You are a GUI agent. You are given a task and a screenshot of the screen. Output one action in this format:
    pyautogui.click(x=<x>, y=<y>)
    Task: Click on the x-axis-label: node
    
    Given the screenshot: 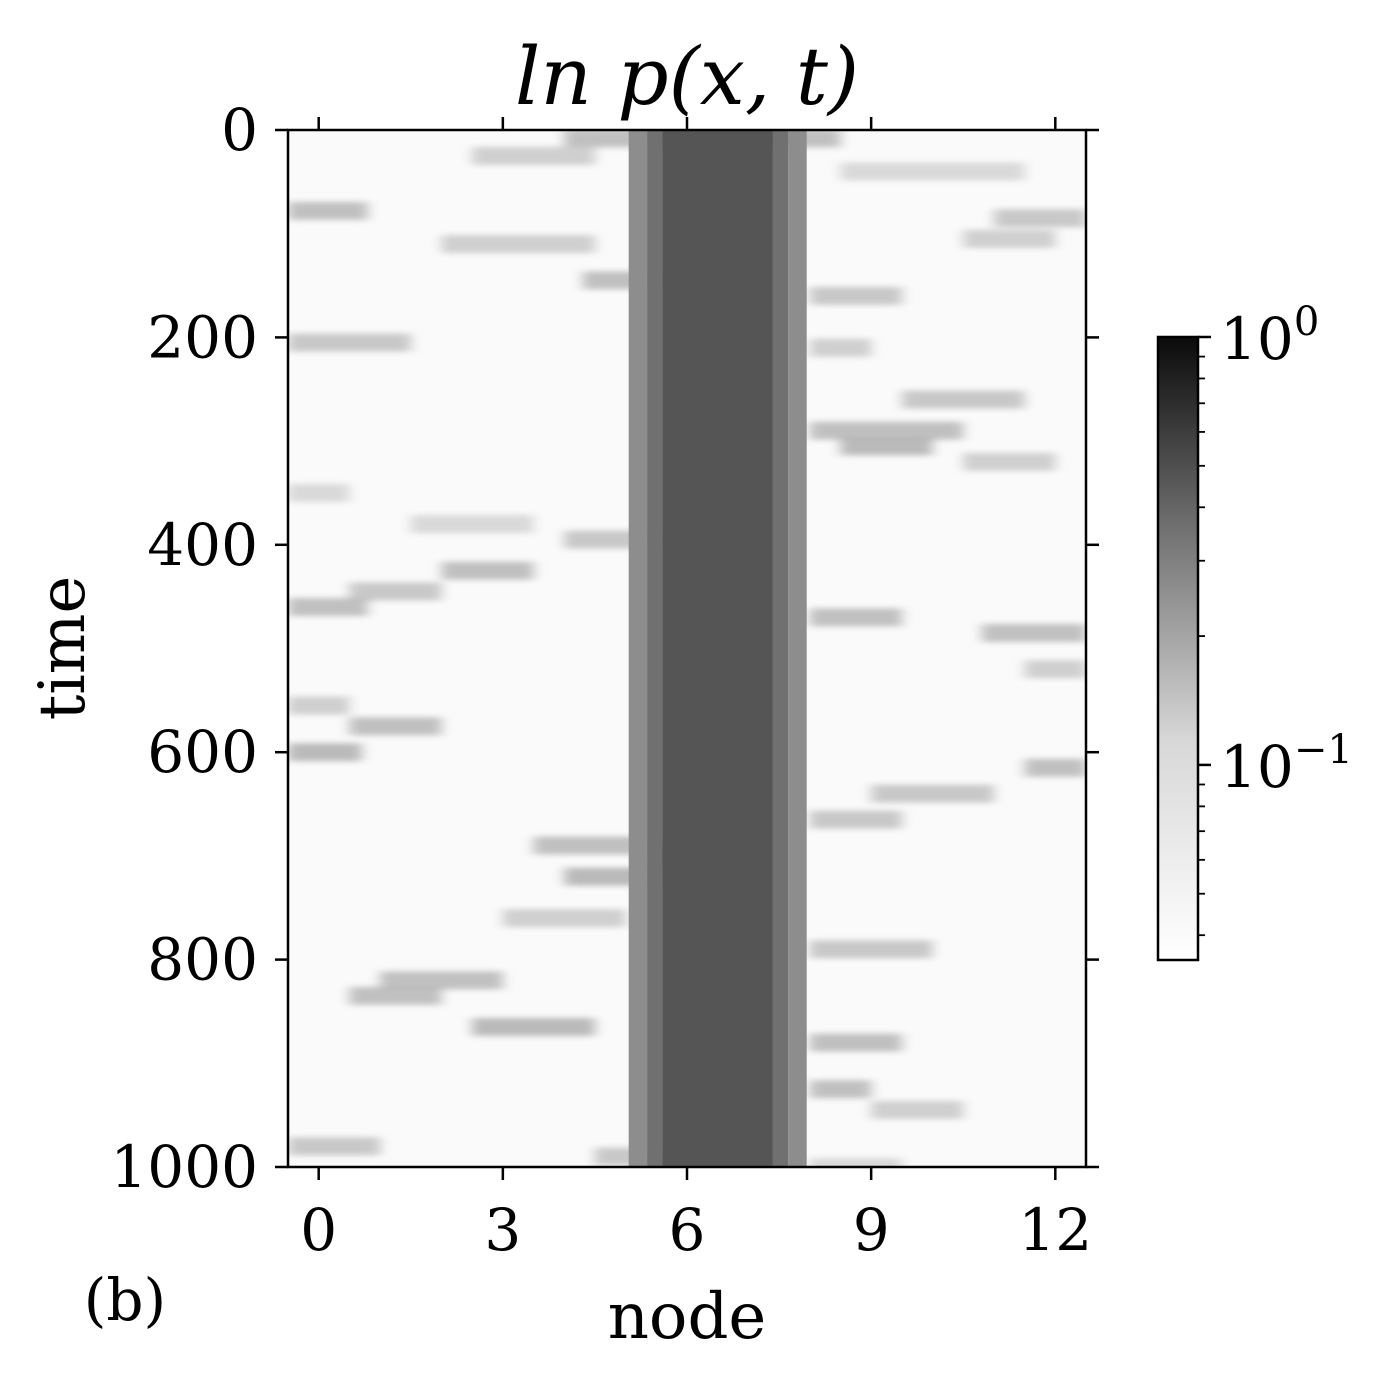 What is the action you would take?
    pyautogui.click(x=687, y=1317)
    